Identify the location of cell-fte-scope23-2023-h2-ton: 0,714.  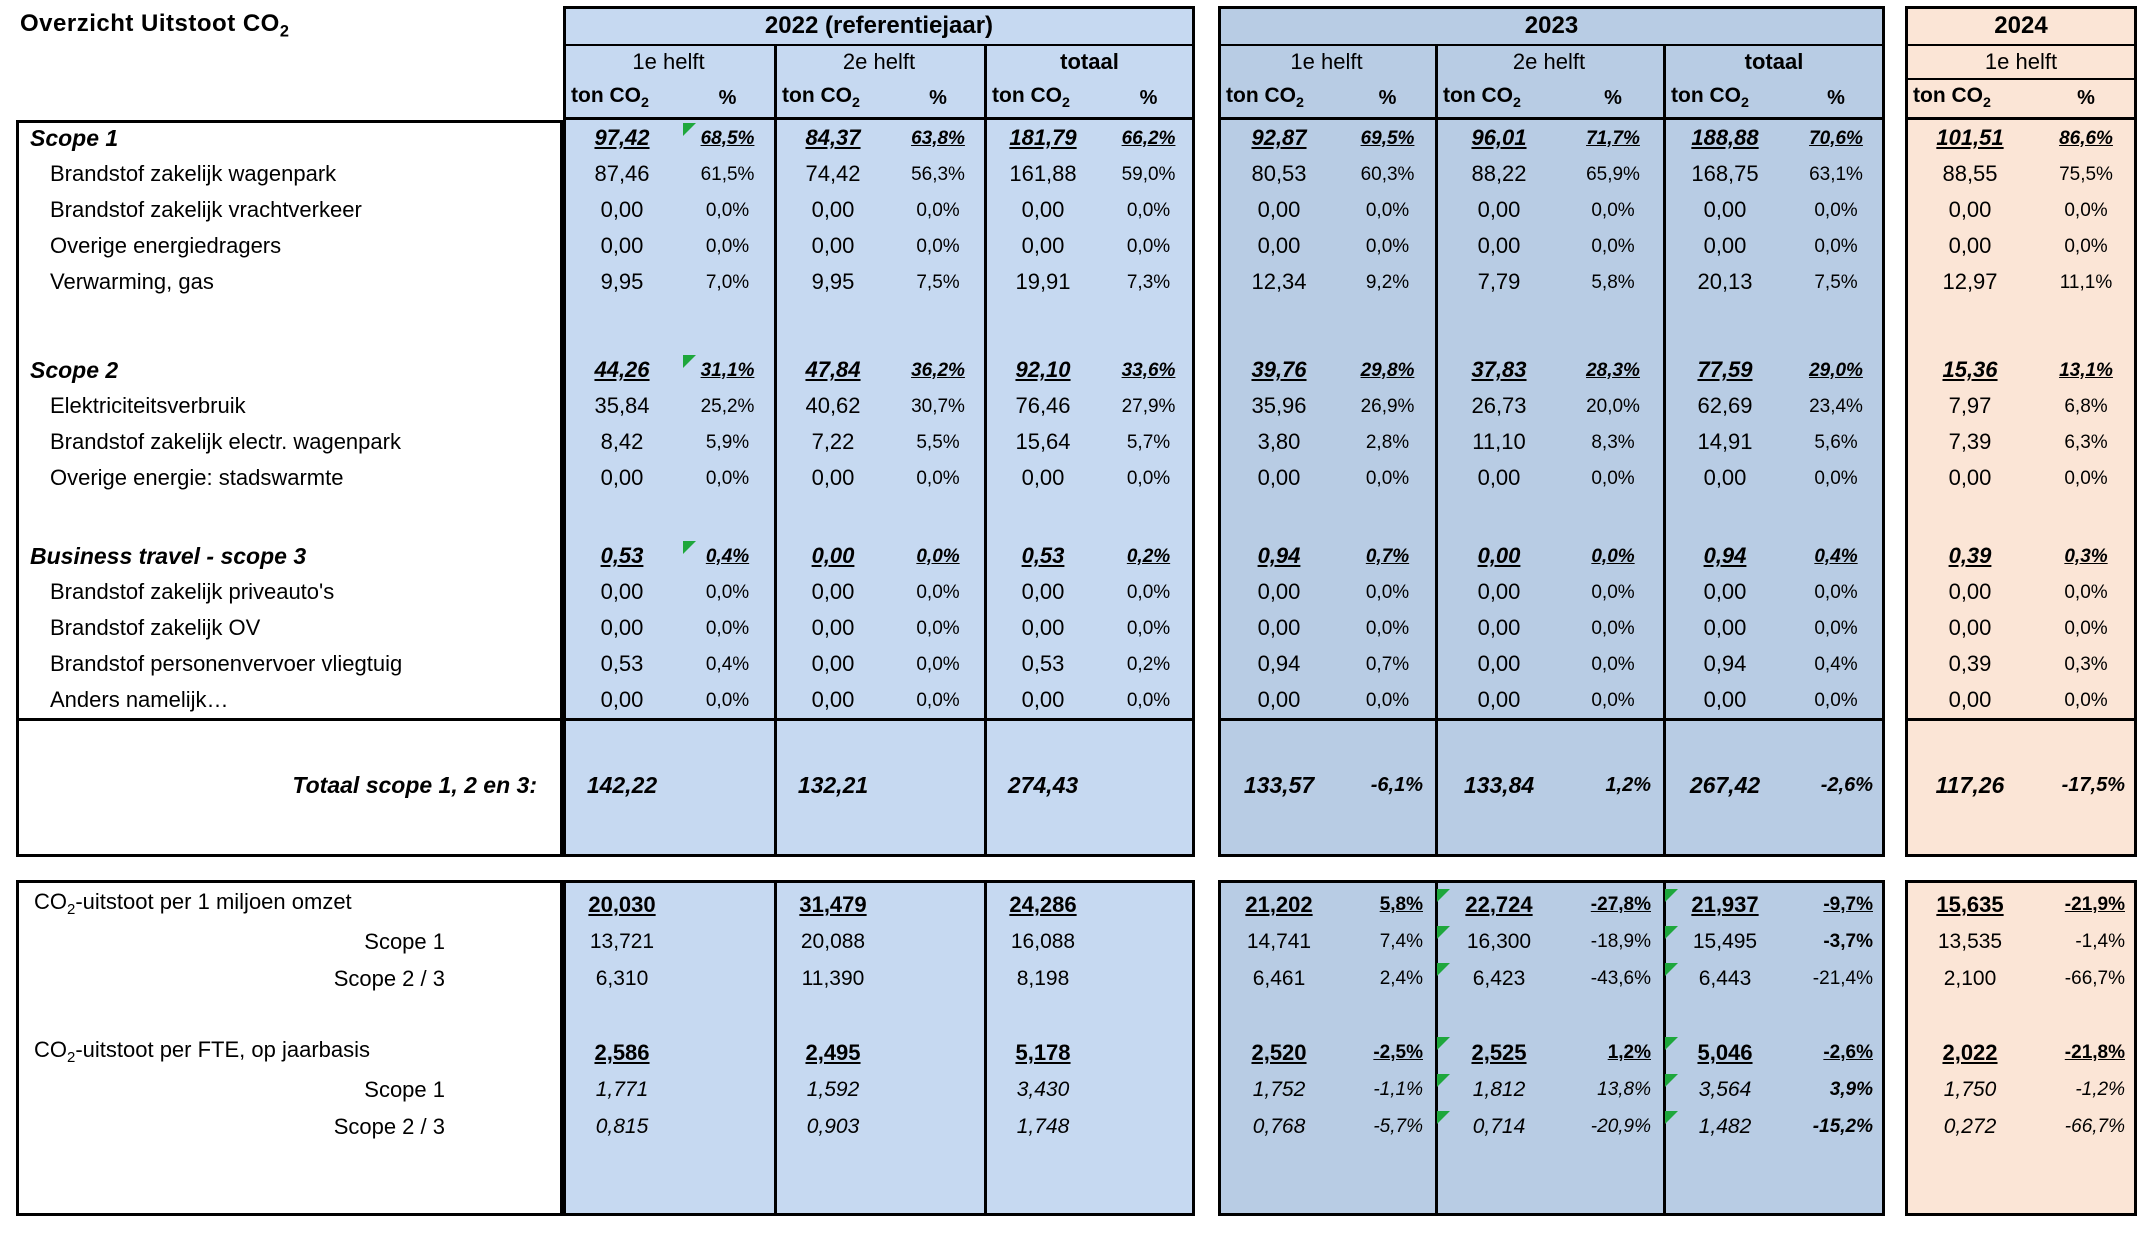
(1499, 1126).